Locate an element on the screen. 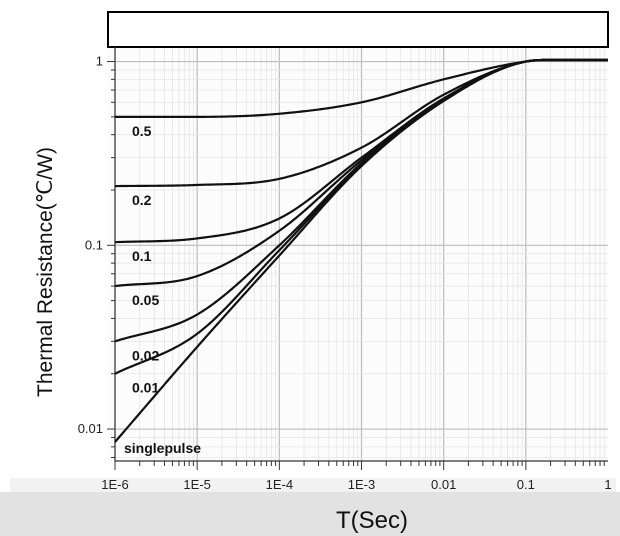 The height and width of the screenshot is (536, 620). x-tick-label: 1E-5 is located at coordinates (196, 484).